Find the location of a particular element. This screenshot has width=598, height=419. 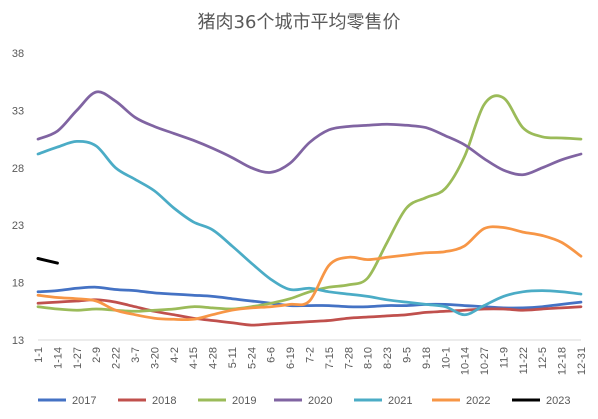

x-tick-label: 8-10 is located at coordinates (369, 358).